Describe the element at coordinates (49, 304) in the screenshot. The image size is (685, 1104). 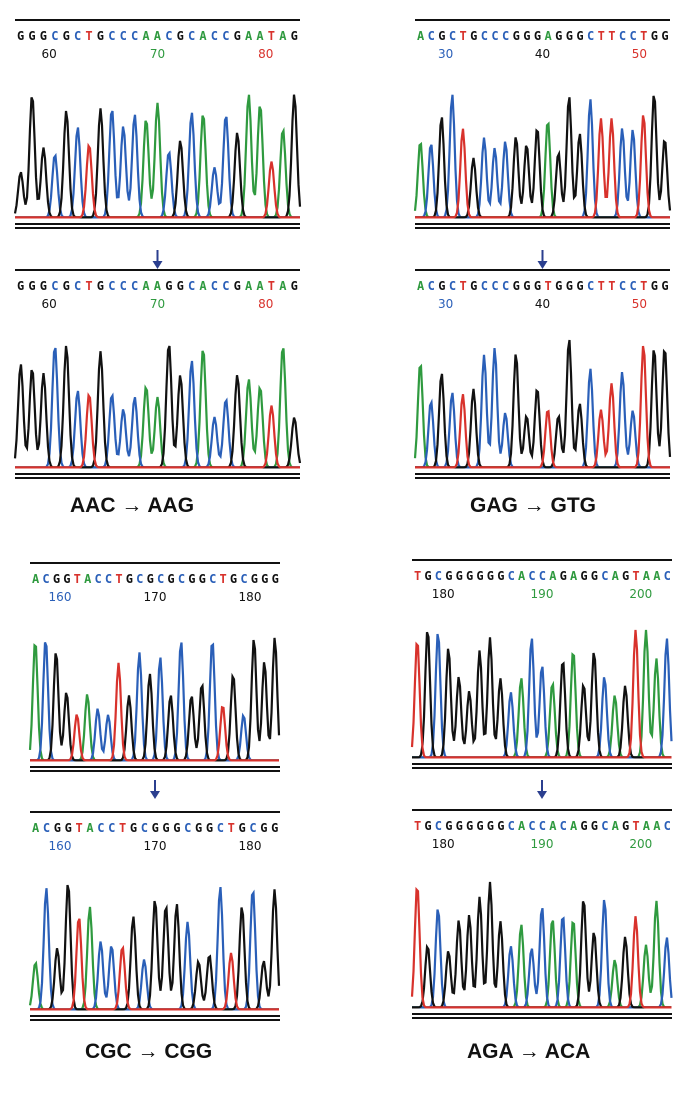
I see `position-number: 60` at that location.